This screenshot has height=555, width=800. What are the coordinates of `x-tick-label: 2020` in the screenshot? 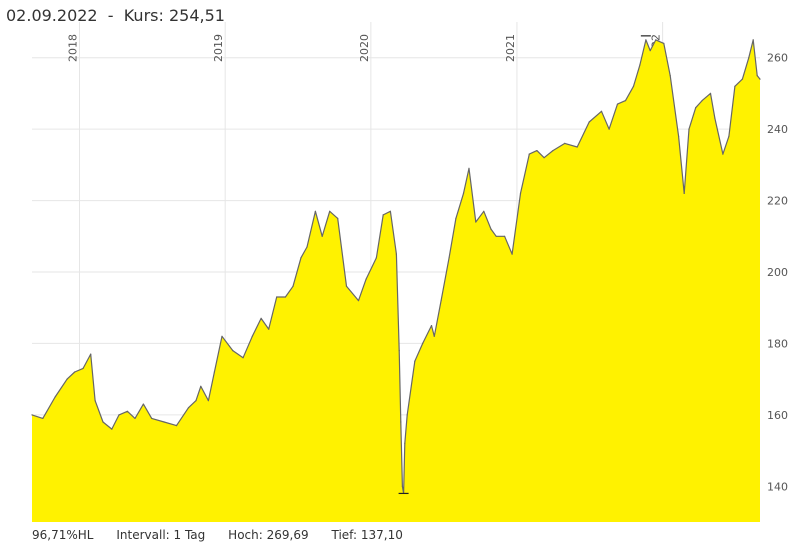 It's located at (364, 48).